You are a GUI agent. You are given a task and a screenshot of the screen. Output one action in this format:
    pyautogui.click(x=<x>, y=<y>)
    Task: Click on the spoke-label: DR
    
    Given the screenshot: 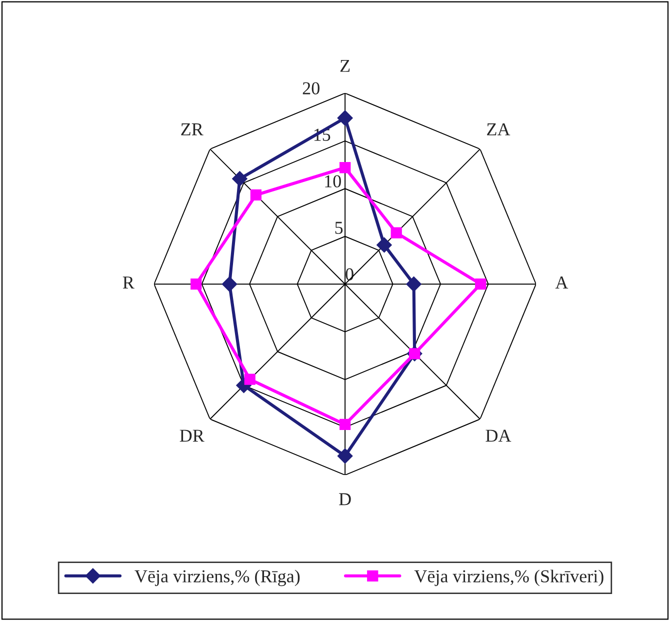 What is the action you would take?
    pyautogui.click(x=192, y=436)
    